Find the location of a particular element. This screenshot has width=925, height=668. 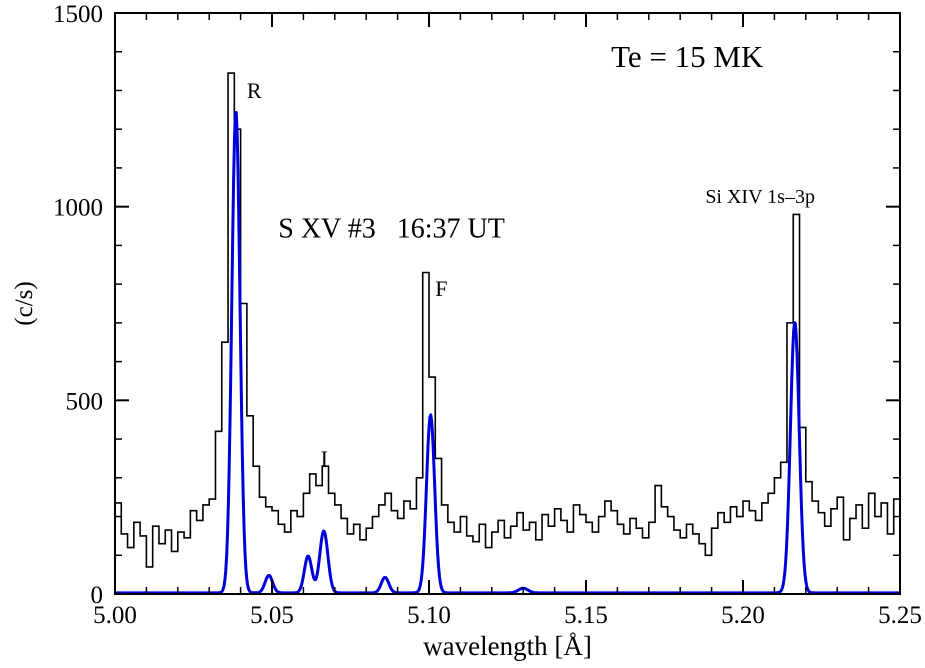

x-tick-label: 5.20 is located at coordinates (743, 615).